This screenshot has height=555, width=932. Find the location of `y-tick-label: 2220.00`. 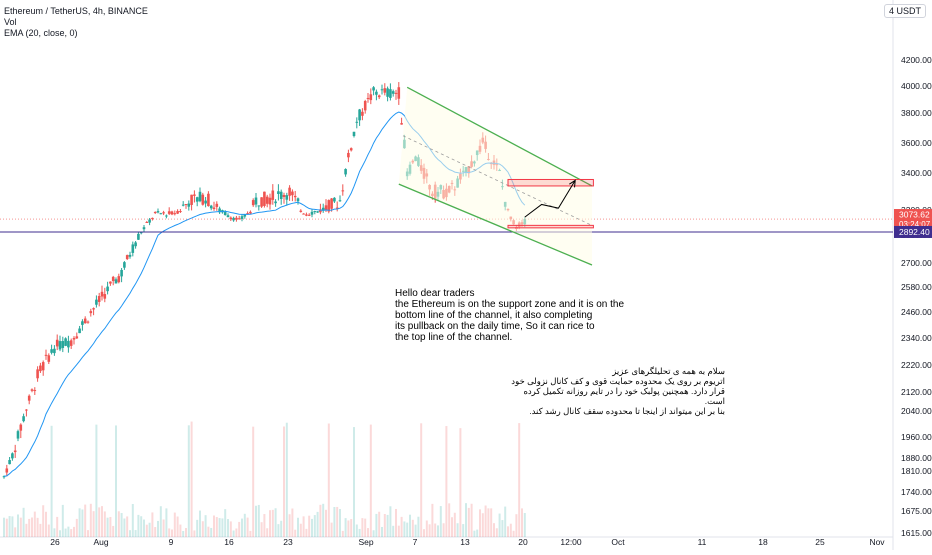

y-tick-label: 2220.00 is located at coordinates (916, 365).